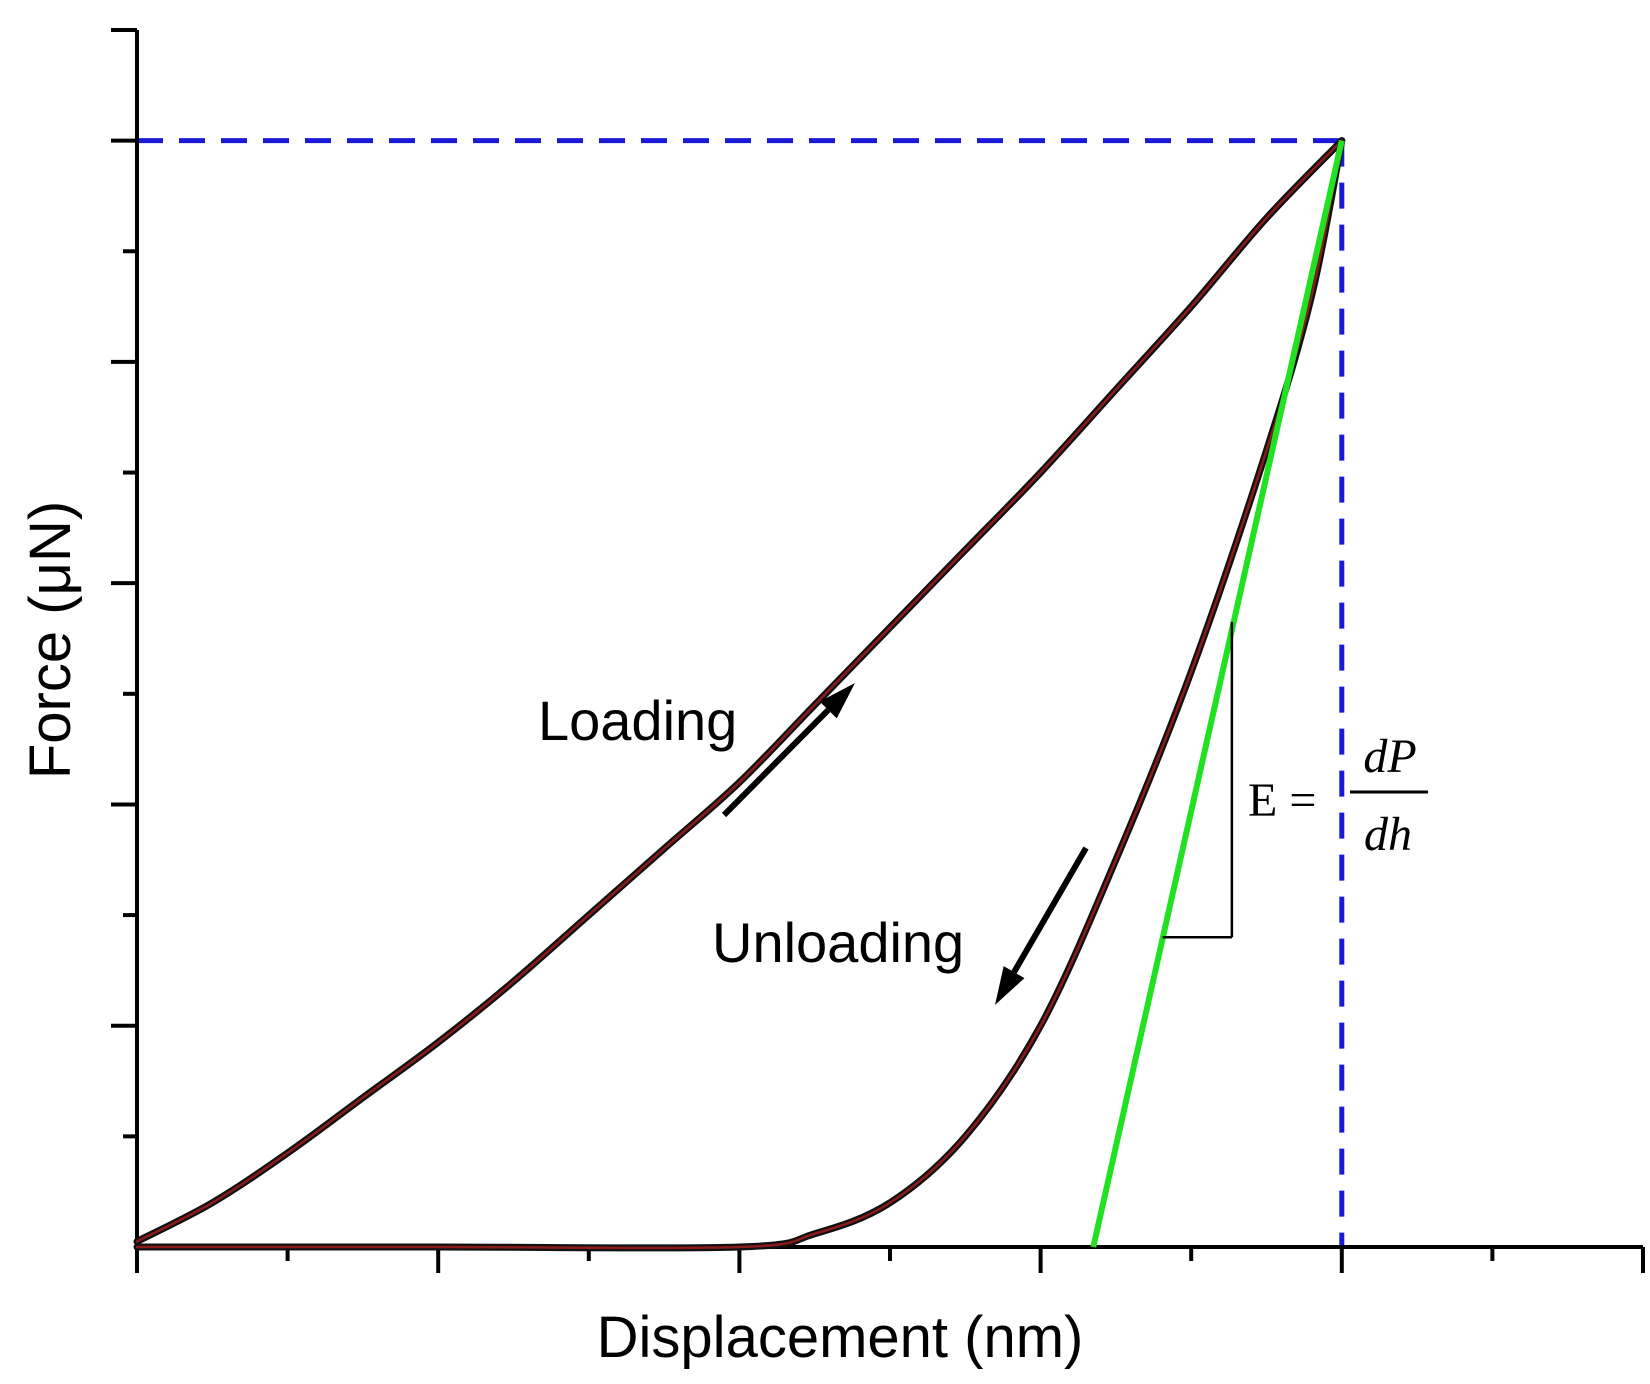  What do you see at coordinates (1282, 800) in the screenshot?
I see `equation-lhs: E =` at bounding box center [1282, 800].